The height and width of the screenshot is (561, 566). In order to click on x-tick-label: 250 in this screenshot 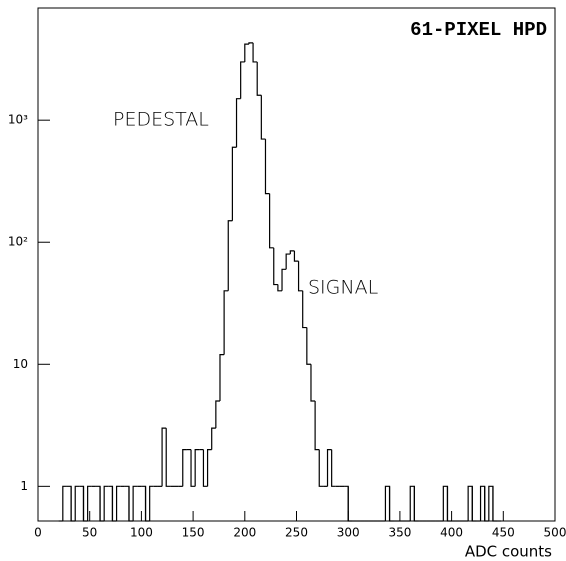, I will do `click(296, 533)`.